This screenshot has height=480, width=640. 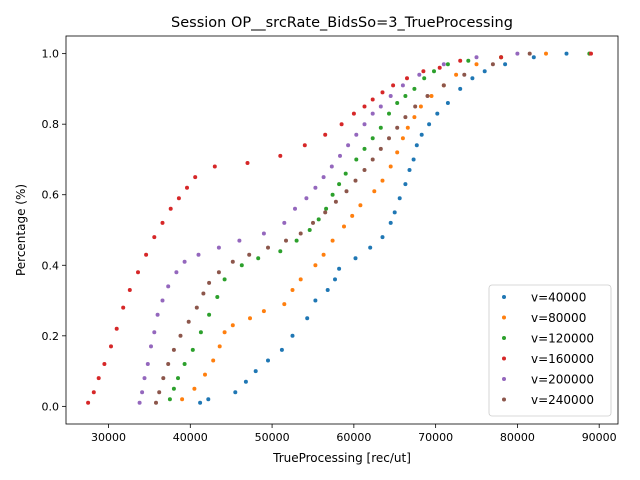 What do you see at coordinates (341, 458) in the screenshot?
I see `x-axis-label: TrueProcessing [rec/ut]` at bounding box center [341, 458].